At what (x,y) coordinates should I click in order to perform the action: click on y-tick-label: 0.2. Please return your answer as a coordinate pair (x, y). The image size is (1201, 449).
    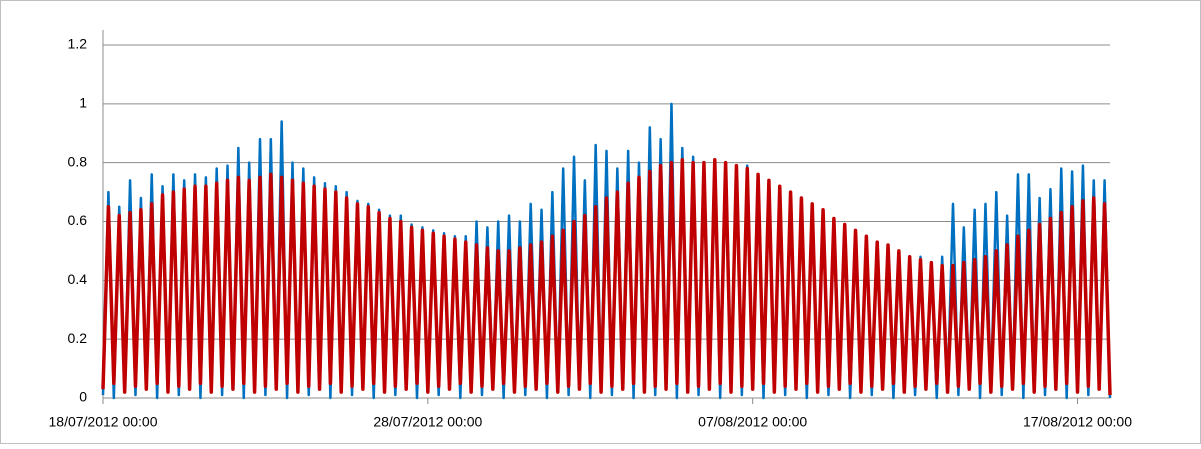
    Looking at the image, I should click on (78, 338).